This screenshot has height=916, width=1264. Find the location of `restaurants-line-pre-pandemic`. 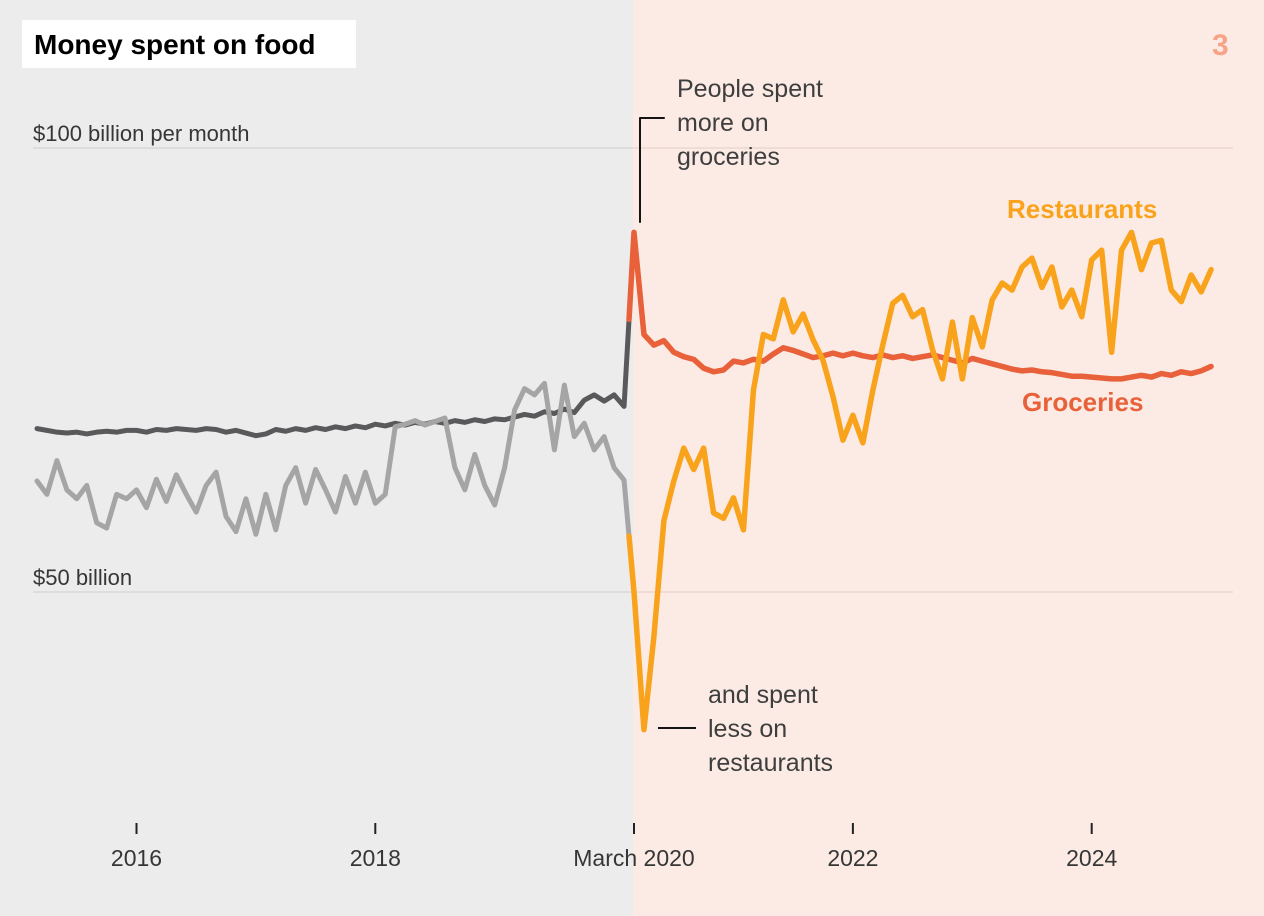

restaurants-line-pre-pandemic is located at coordinates (333, 459).